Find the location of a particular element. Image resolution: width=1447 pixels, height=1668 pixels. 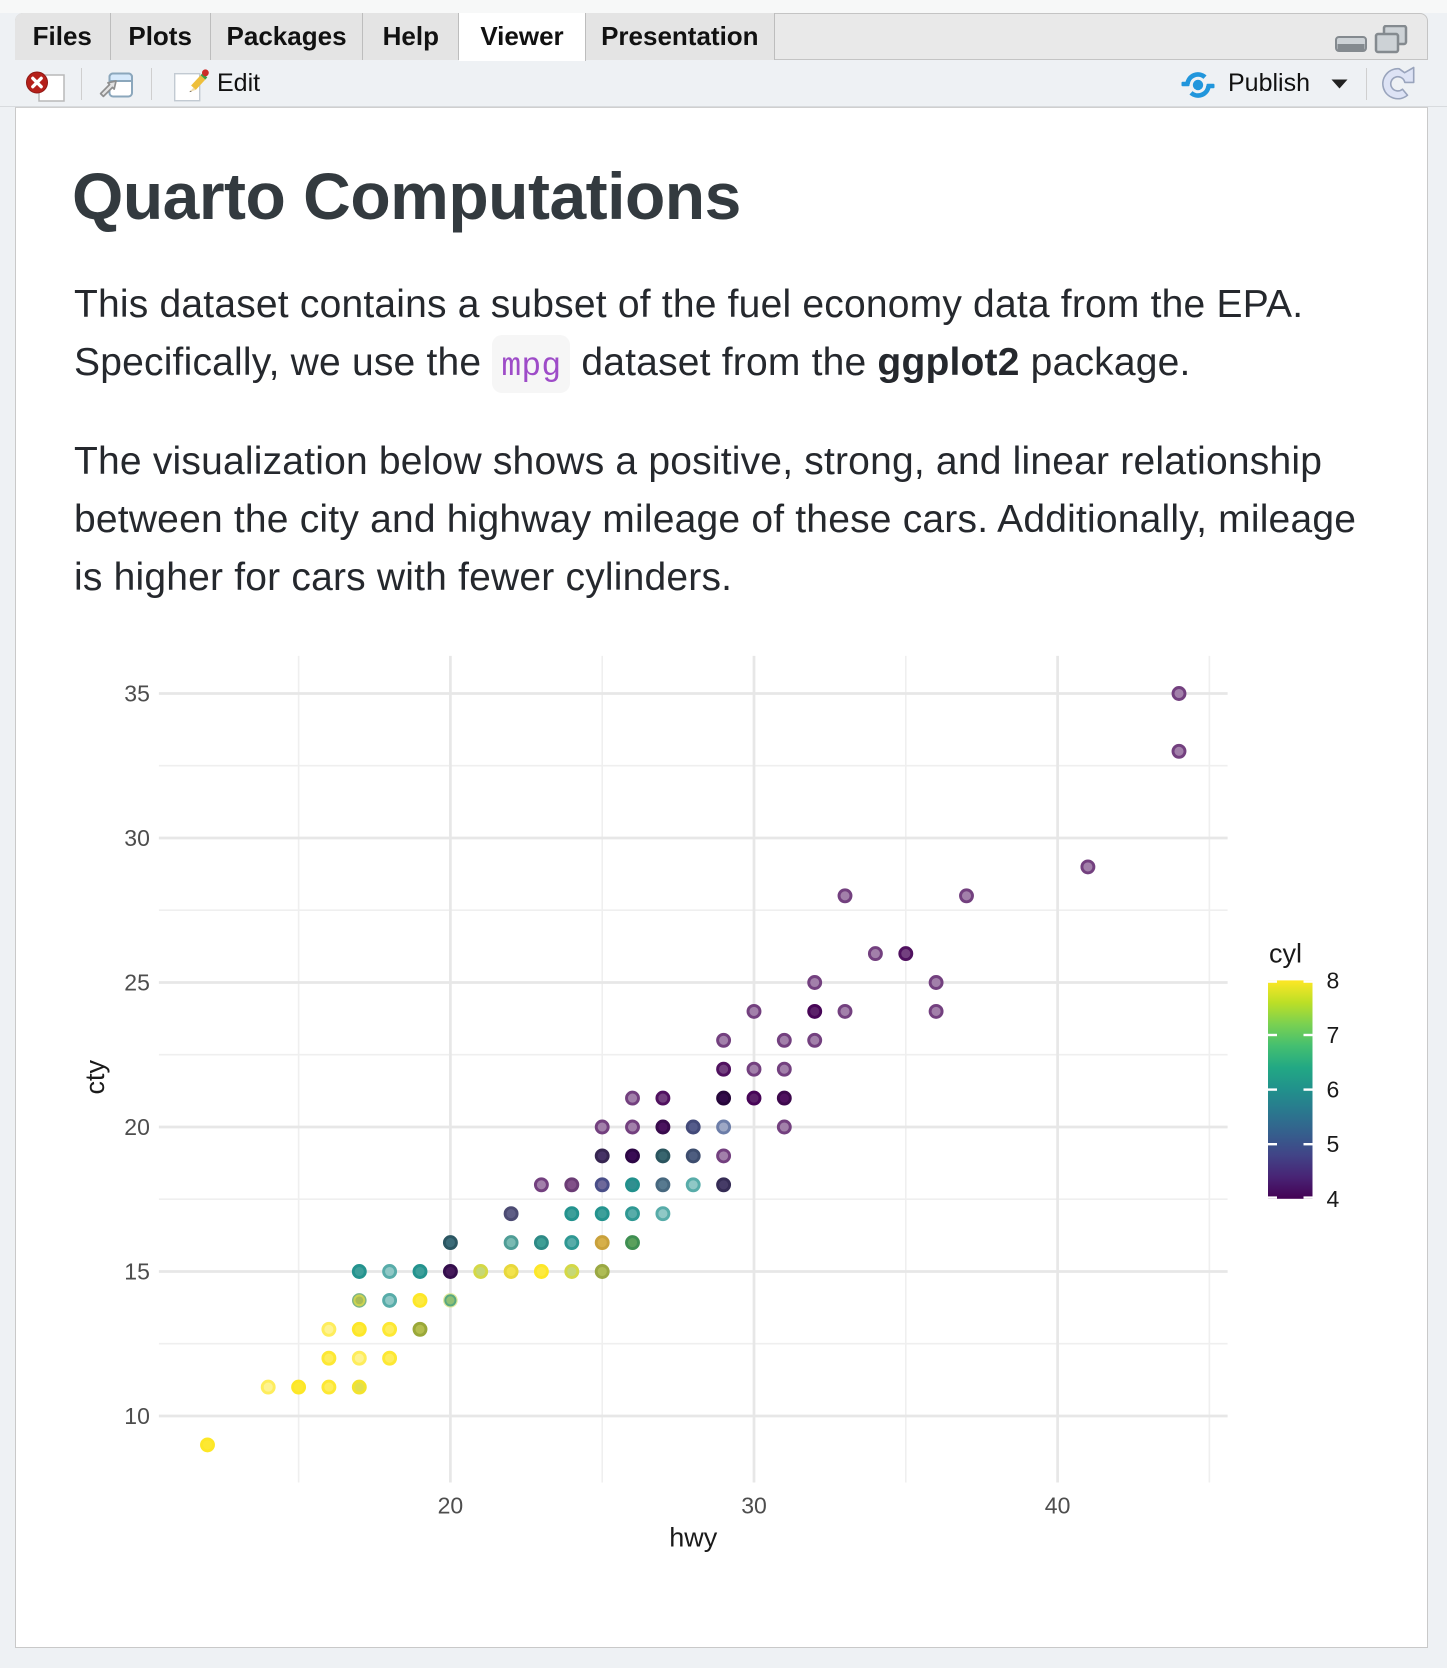

svg-text: 4 is located at coordinates (1333, 1199).